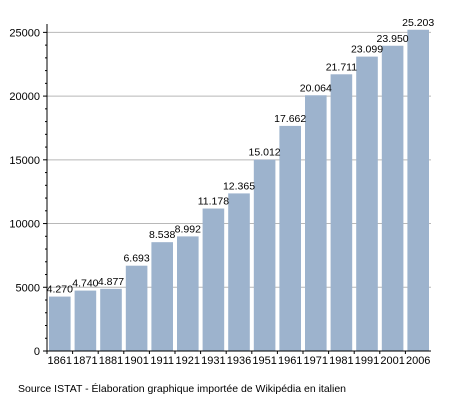  I want to click on y-tick-label: 10000, so click(24, 225).